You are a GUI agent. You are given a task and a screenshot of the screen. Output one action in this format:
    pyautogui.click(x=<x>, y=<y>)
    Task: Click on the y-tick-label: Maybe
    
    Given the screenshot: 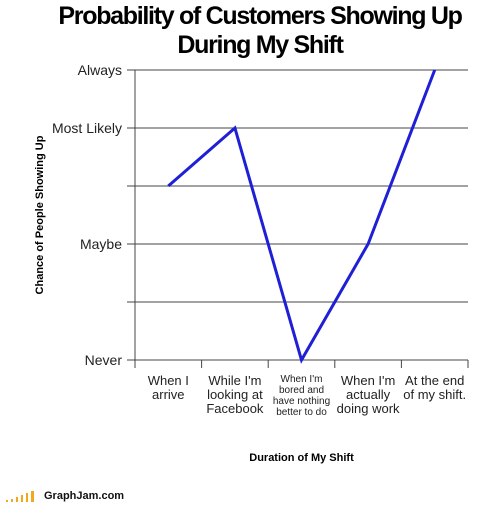 What is the action you would take?
    pyautogui.click(x=100, y=244)
    